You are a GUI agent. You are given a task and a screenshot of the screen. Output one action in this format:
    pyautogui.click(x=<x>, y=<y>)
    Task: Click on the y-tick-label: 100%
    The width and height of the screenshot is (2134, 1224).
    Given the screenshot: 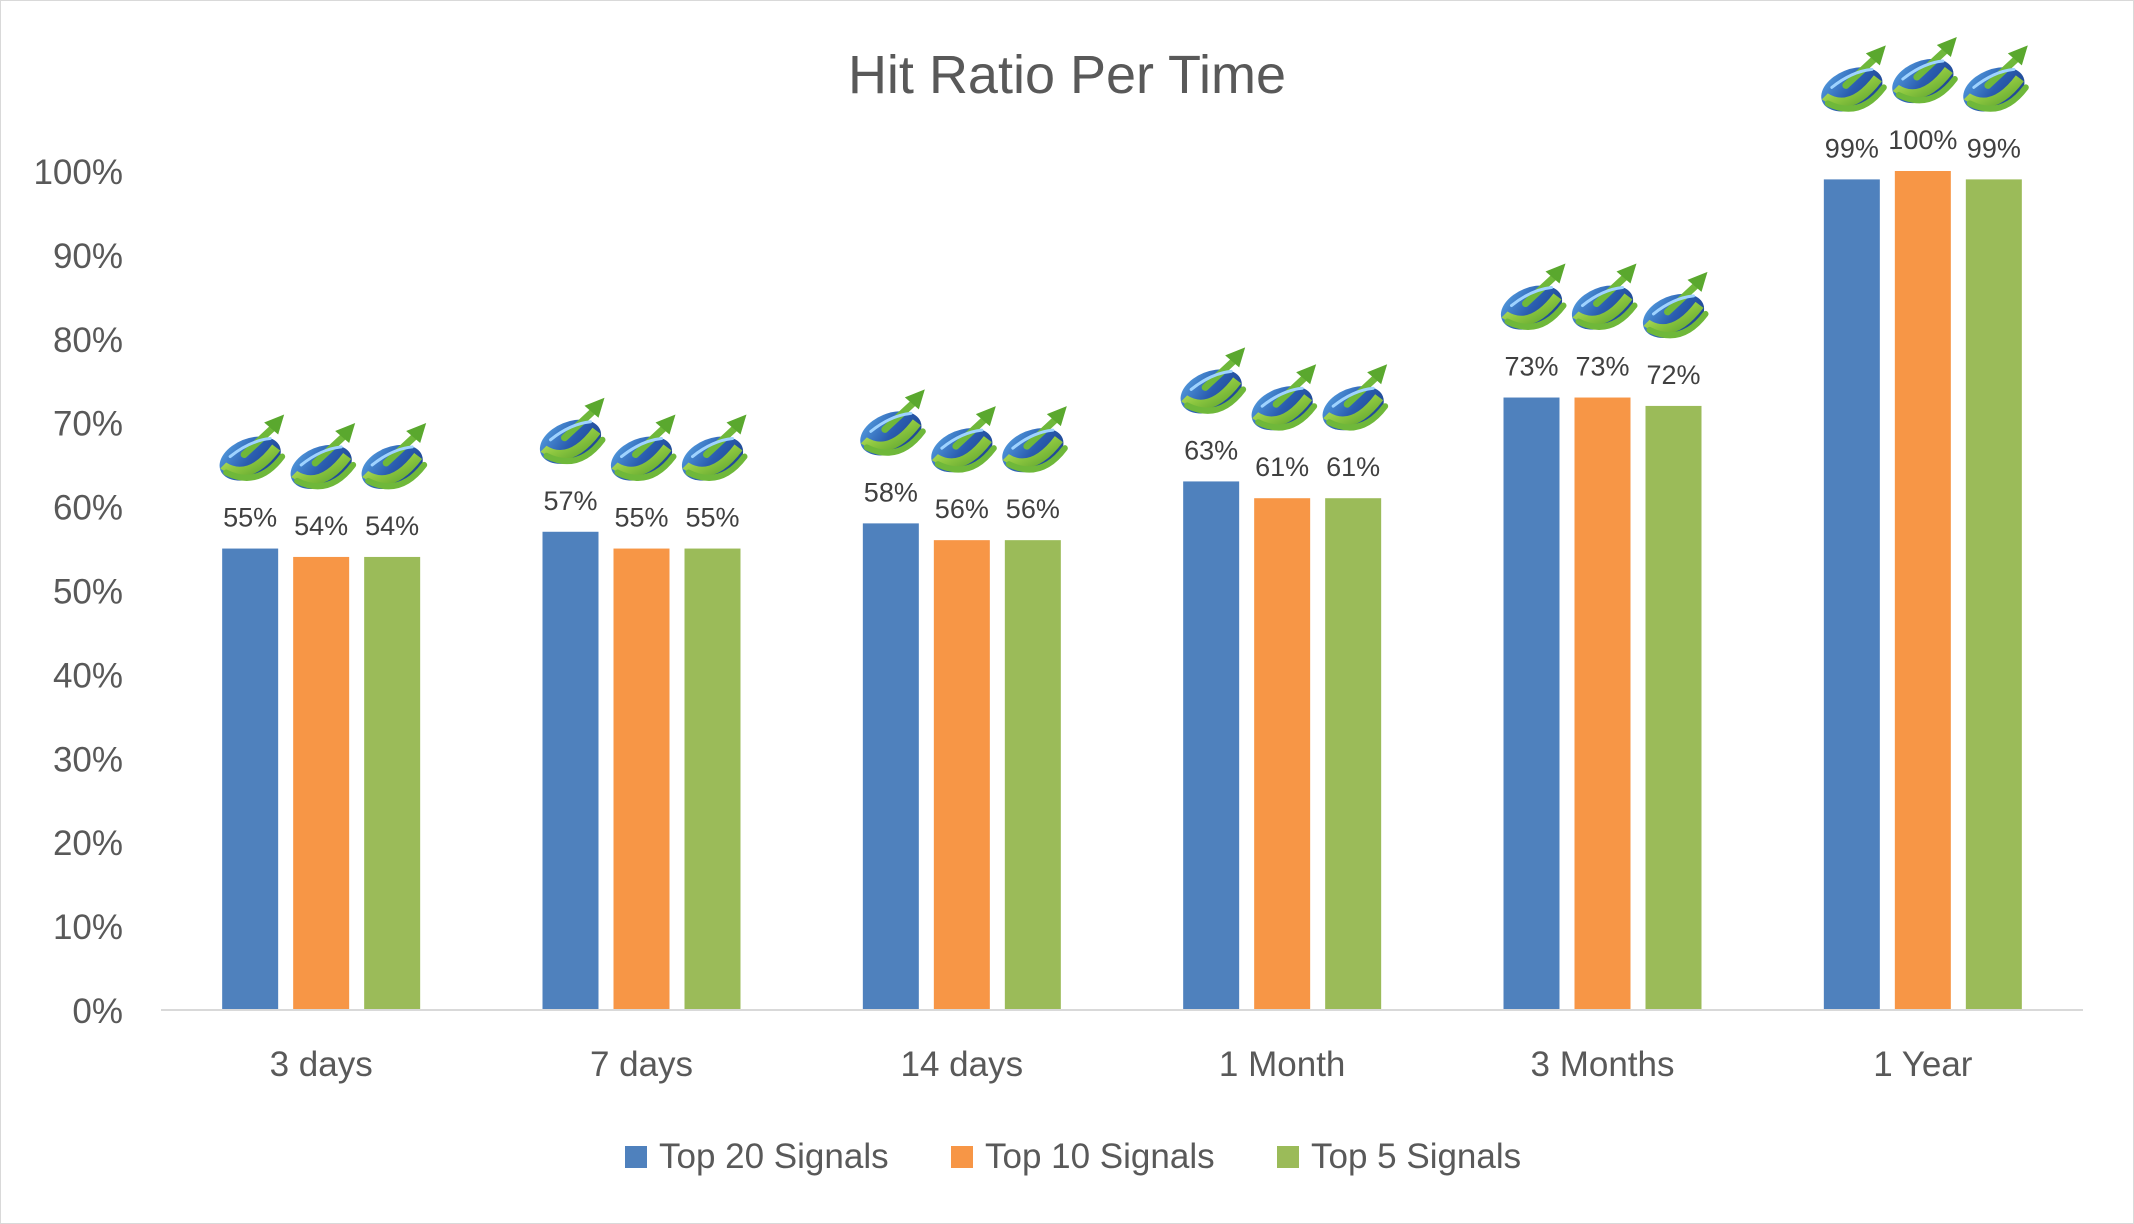 What is the action you would take?
    pyautogui.click(x=78, y=172)
    